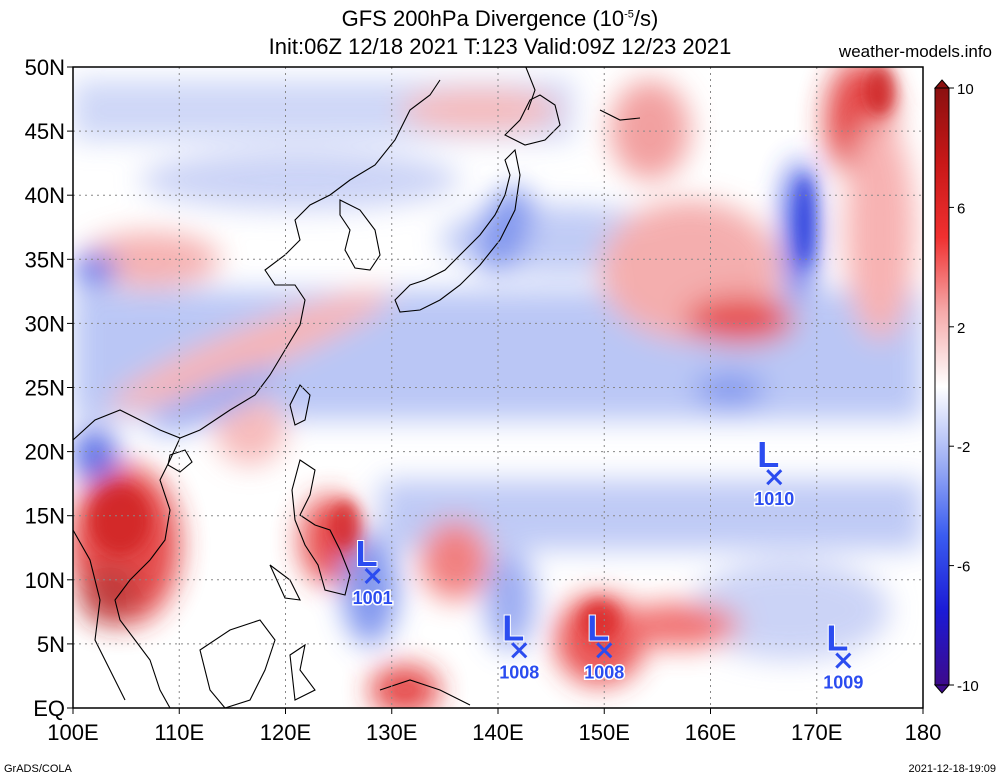 The height and width of the screenshot is (779, 1000). What do you see at coordinates (604, 732) in the screenshot?
I see `lon-tick-label: 150E` at bounding box center [604, 732].